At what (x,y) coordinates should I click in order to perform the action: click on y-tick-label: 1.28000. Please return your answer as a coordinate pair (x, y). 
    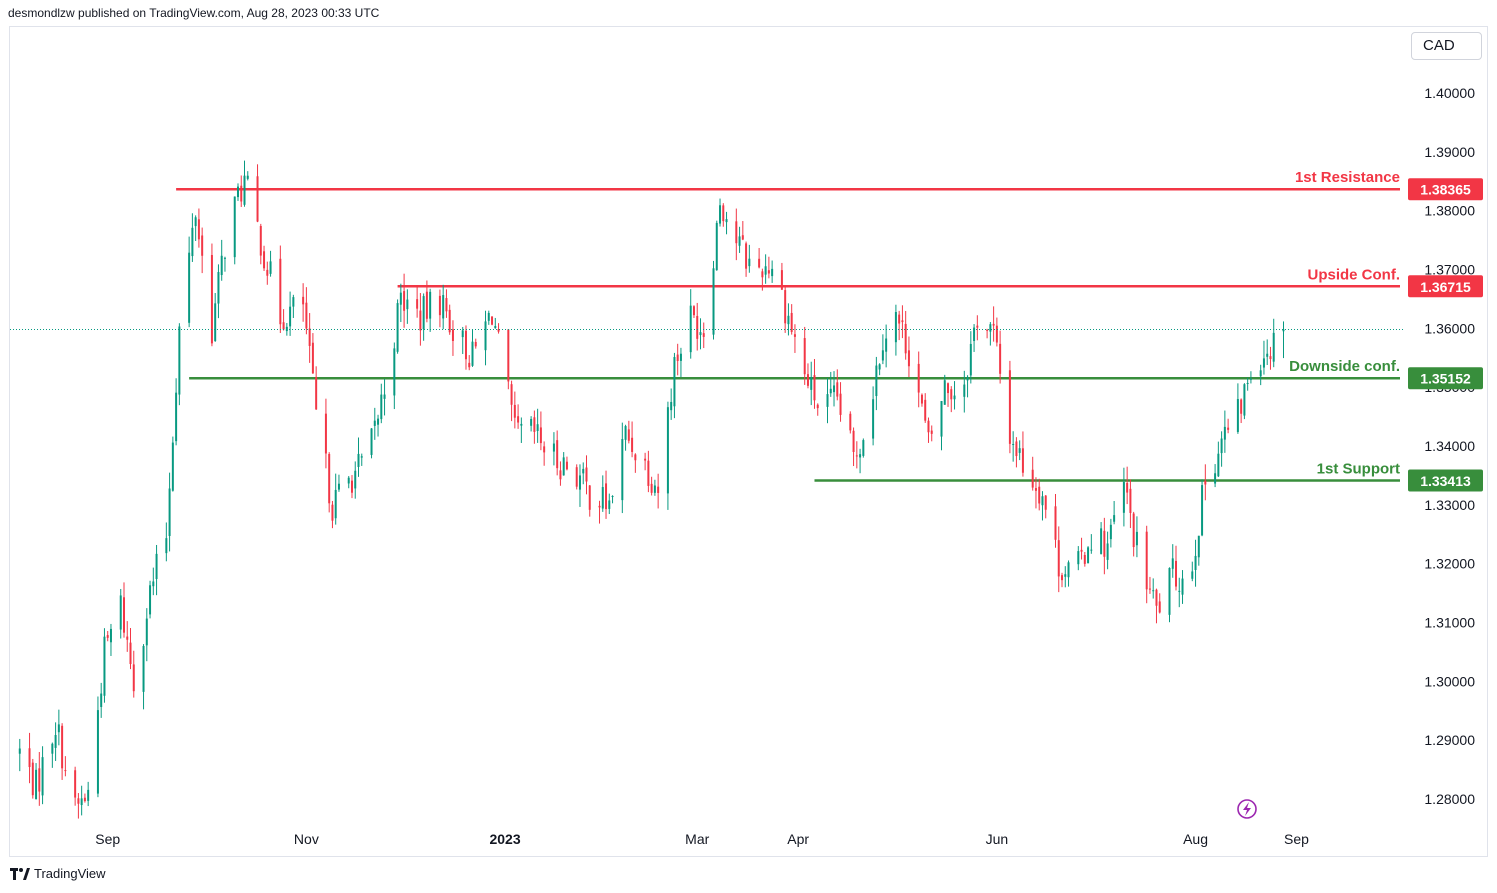
    Looking at the image, I should click on (1449, 799).